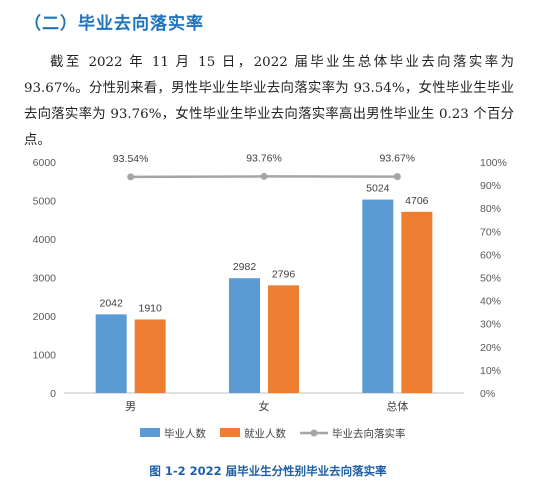 This screenshot has width=536, height=493. I want to click on y-tick-label: 2000, so click(45, 317).